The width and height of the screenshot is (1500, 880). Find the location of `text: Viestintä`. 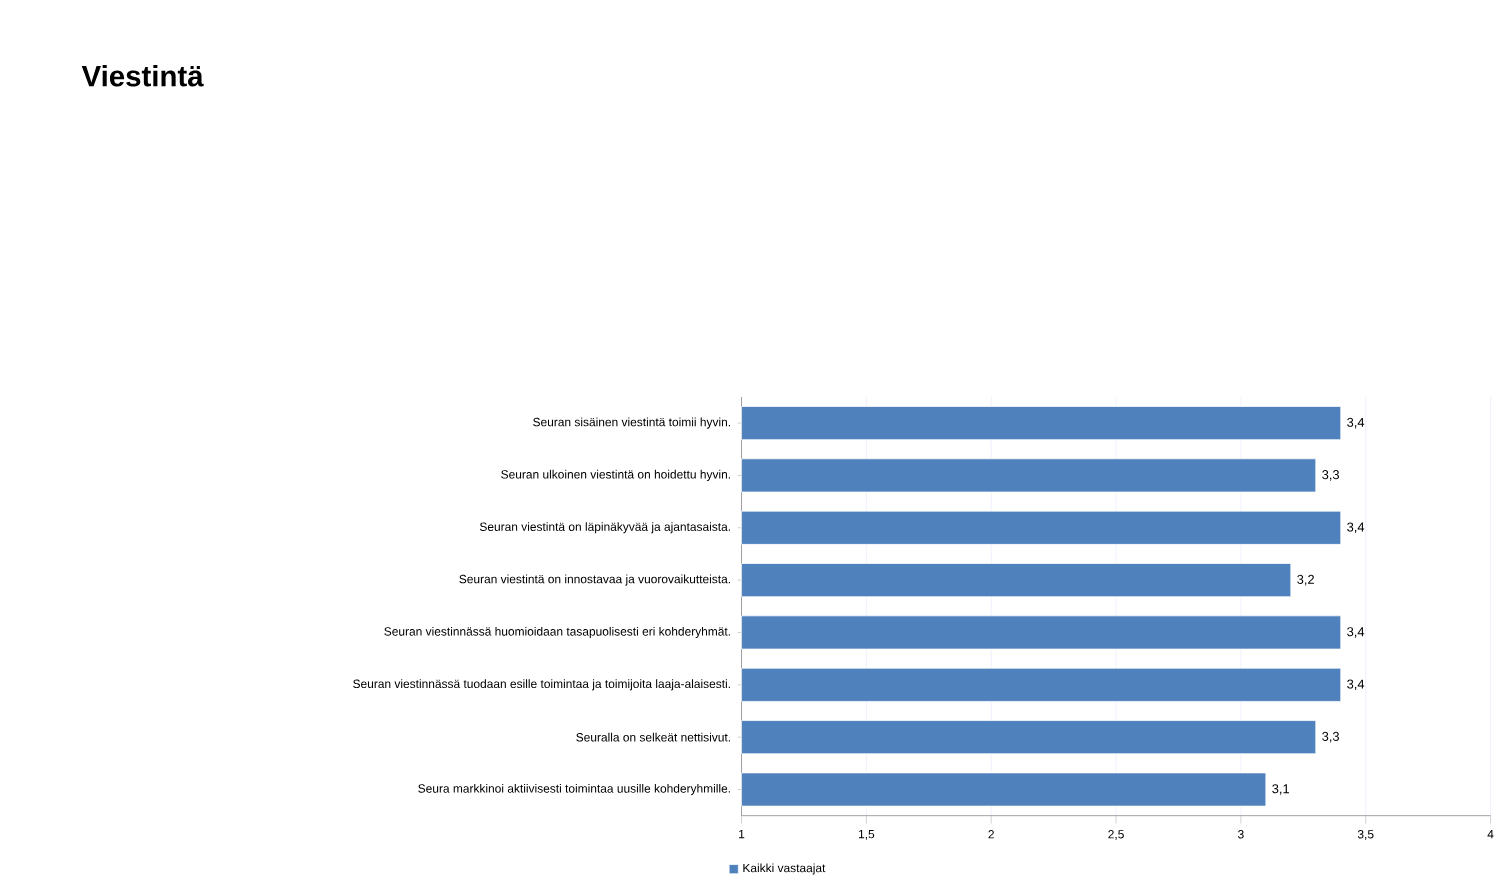

text: Viestintä is located at coordinates (142, 75).